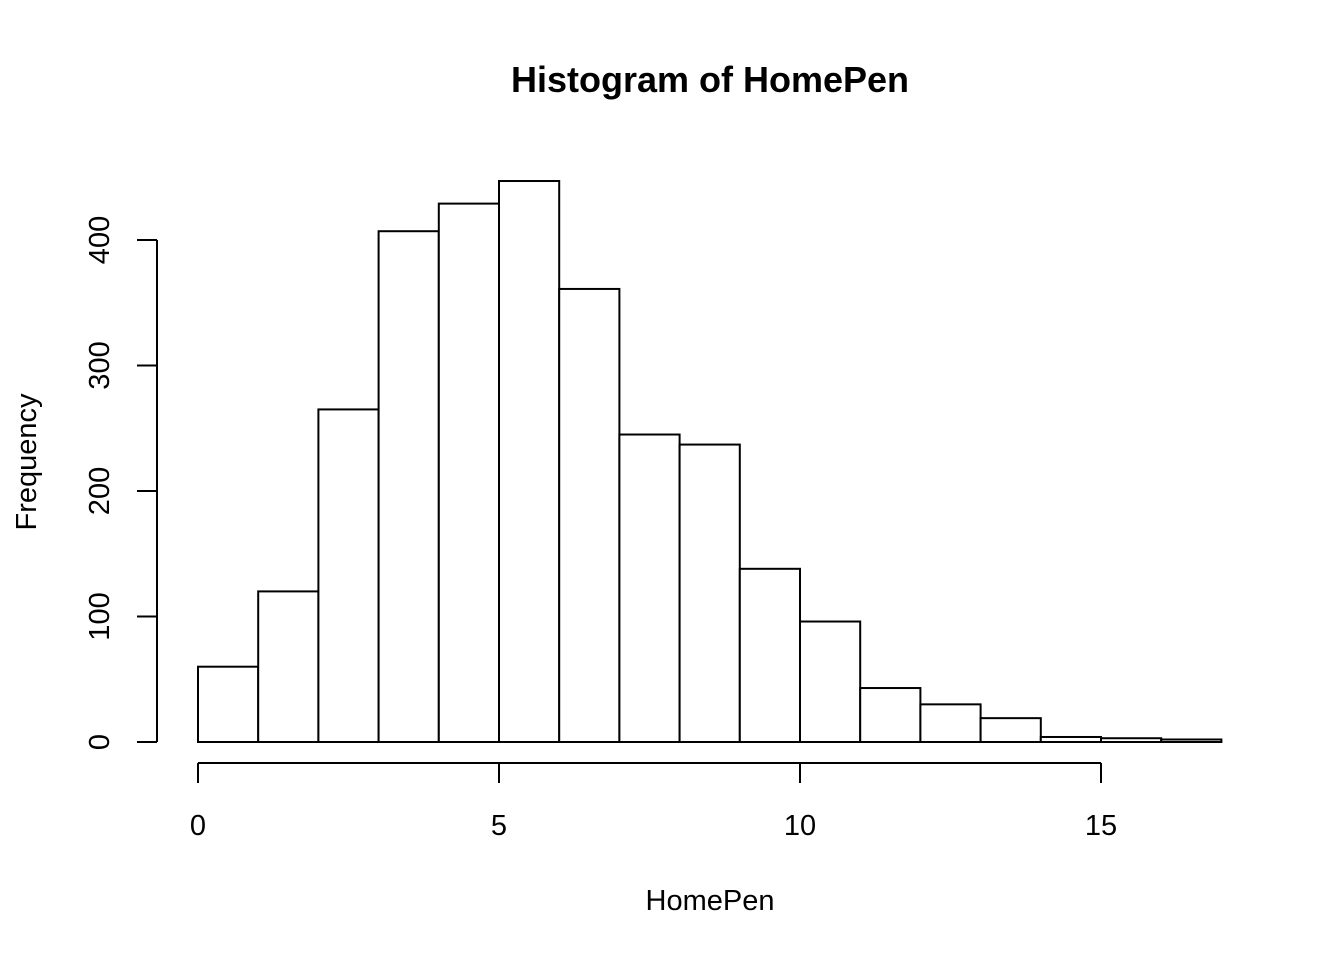 This screenshot has width=1344, height=960. I want to click on y-axis-label: Frequency, so click(27, 462).